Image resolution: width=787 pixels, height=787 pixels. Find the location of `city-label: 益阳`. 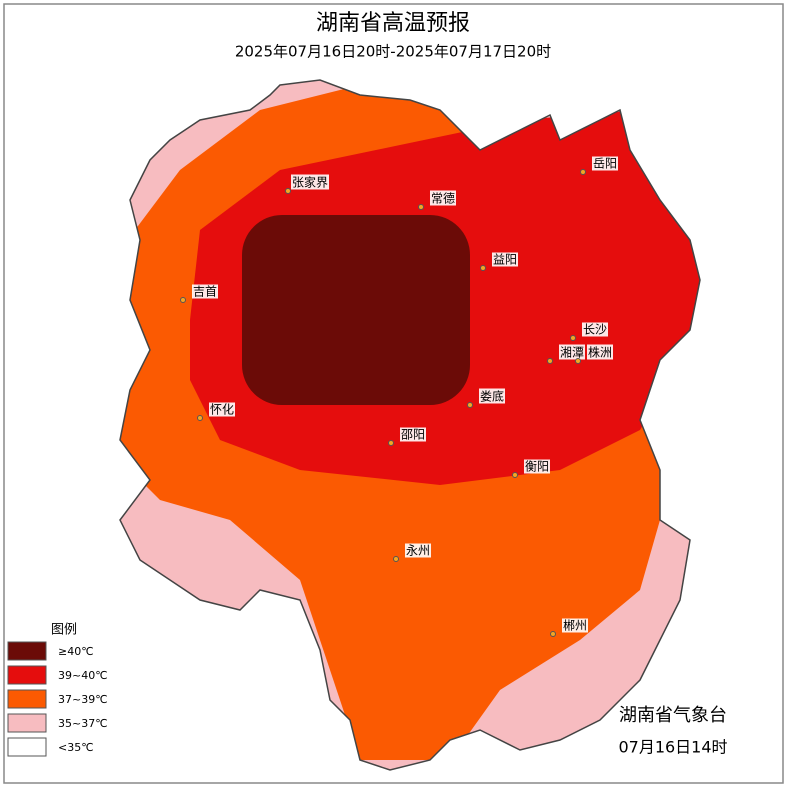

city-label: 益阳 is located at coordinates (505, 260).